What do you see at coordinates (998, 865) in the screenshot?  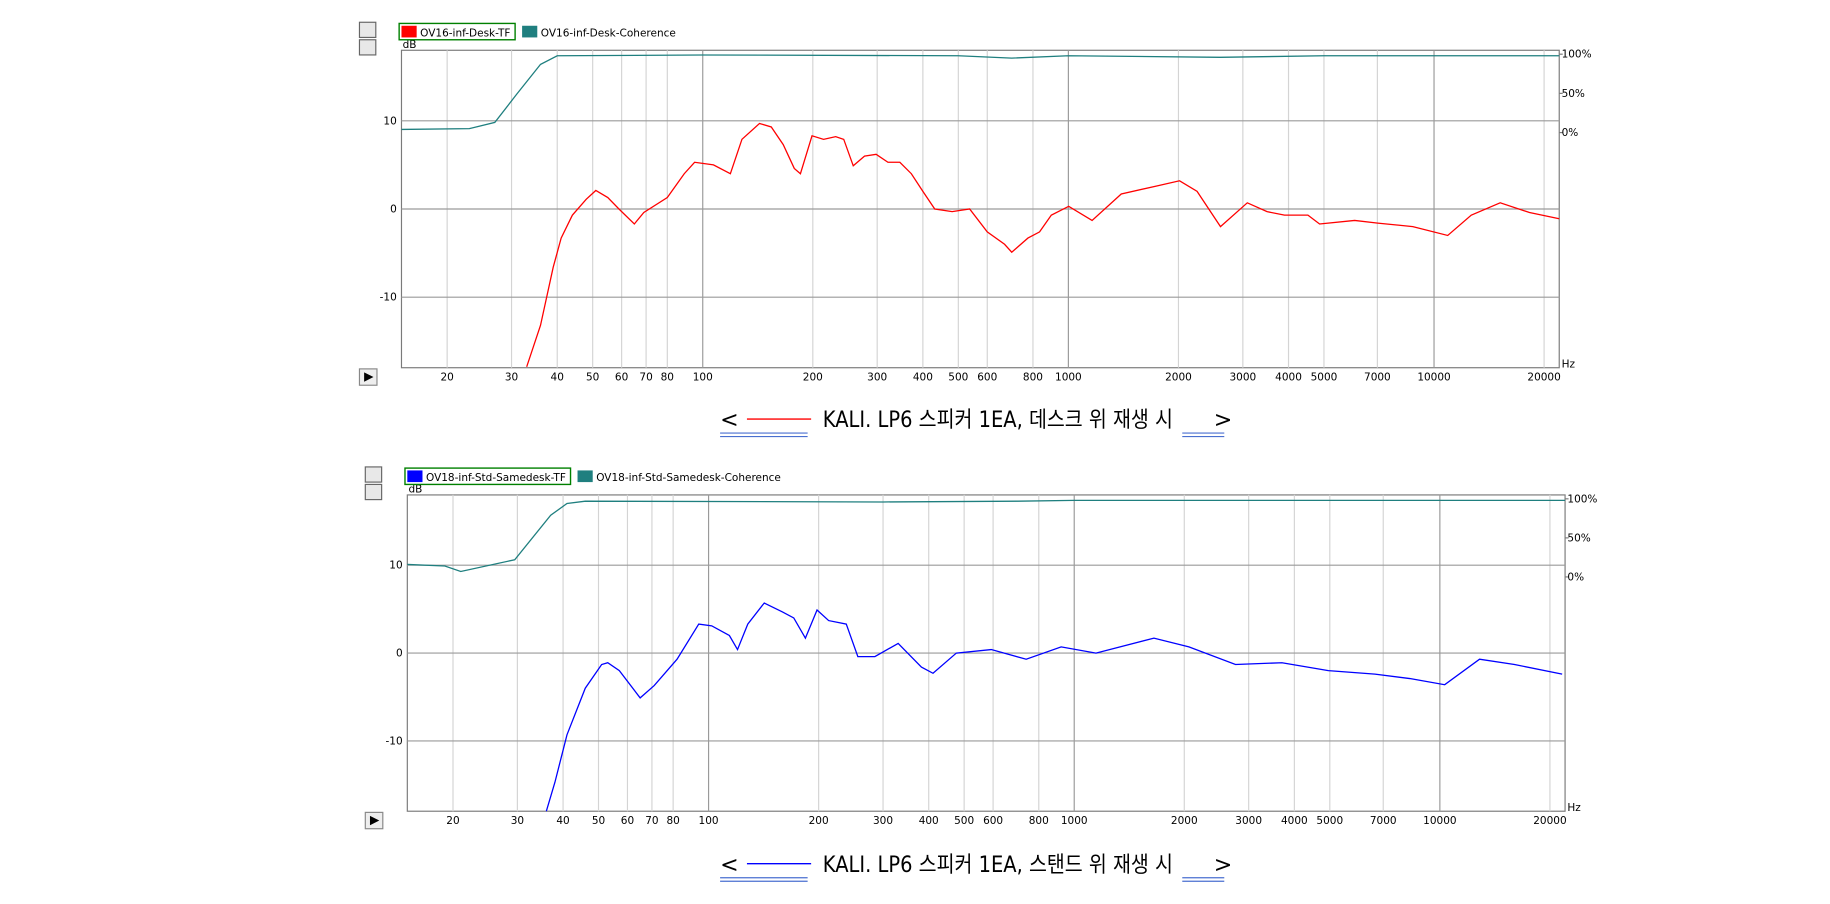 I see `caption-text: KALI. LP6 스피커 1EA, 스탠드 위 재생 시` at bounding box center [998, 865].